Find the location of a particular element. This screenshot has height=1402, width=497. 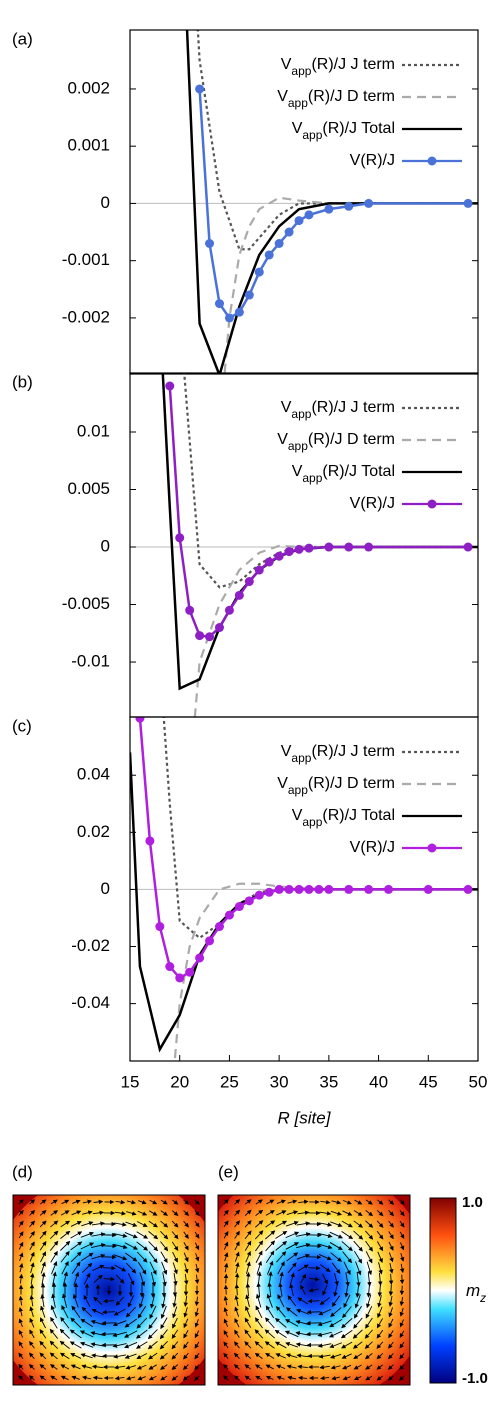

y-tick-label: 0.04 is located at coordinates (93, 774).